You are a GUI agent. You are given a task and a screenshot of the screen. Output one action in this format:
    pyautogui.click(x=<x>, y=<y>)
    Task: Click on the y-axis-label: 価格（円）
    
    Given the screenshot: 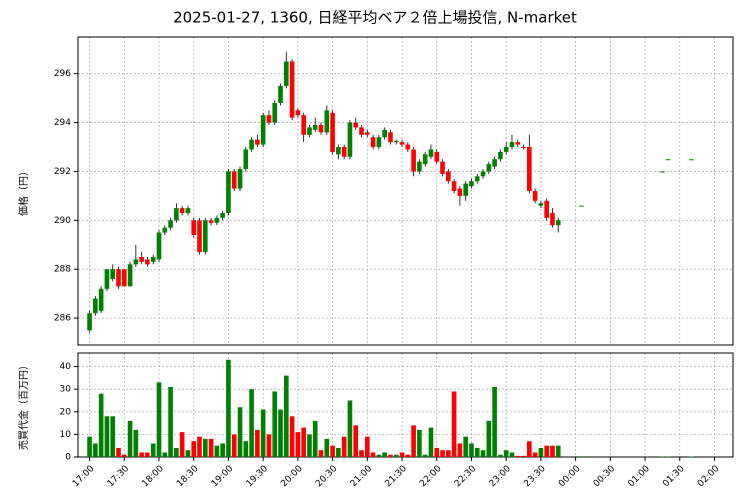 What is the action you would take?
    pyautogui.click(x=23, y=191)
    